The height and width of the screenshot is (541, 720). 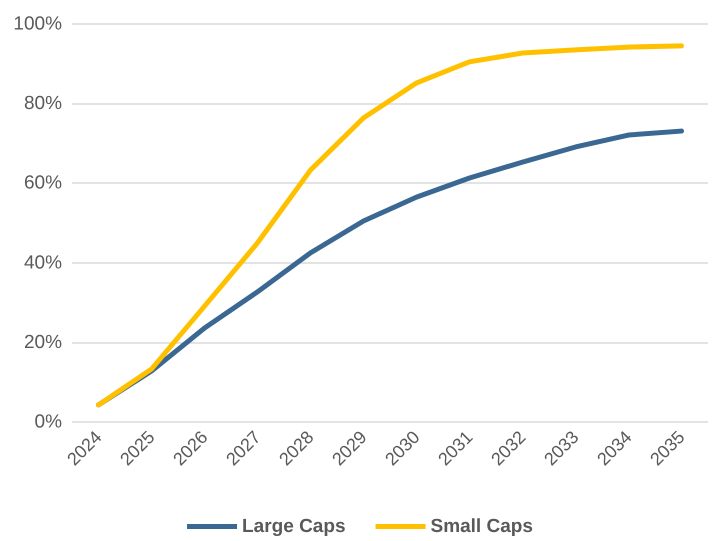 What do you see at coordinates (481, 526) in the screenshot?
I see `legend-label: Small Caps` at bounding box center [481, 526].